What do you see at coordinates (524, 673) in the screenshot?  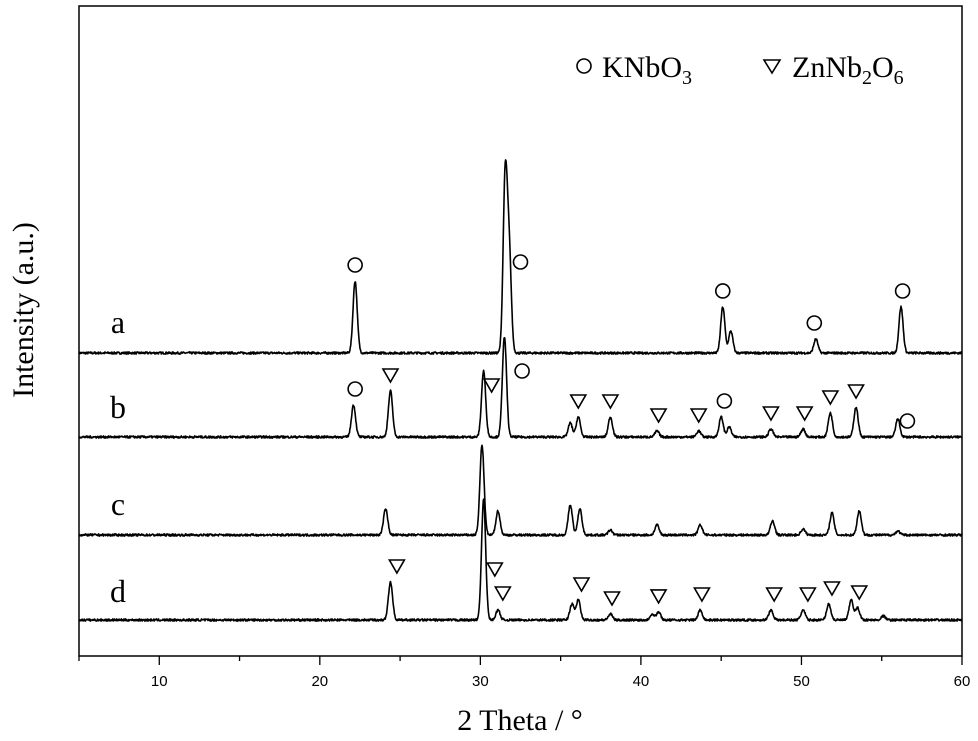 I see `x-axis-ticks: 10 20 30 40 50 60` at bounding box center [524, 673].